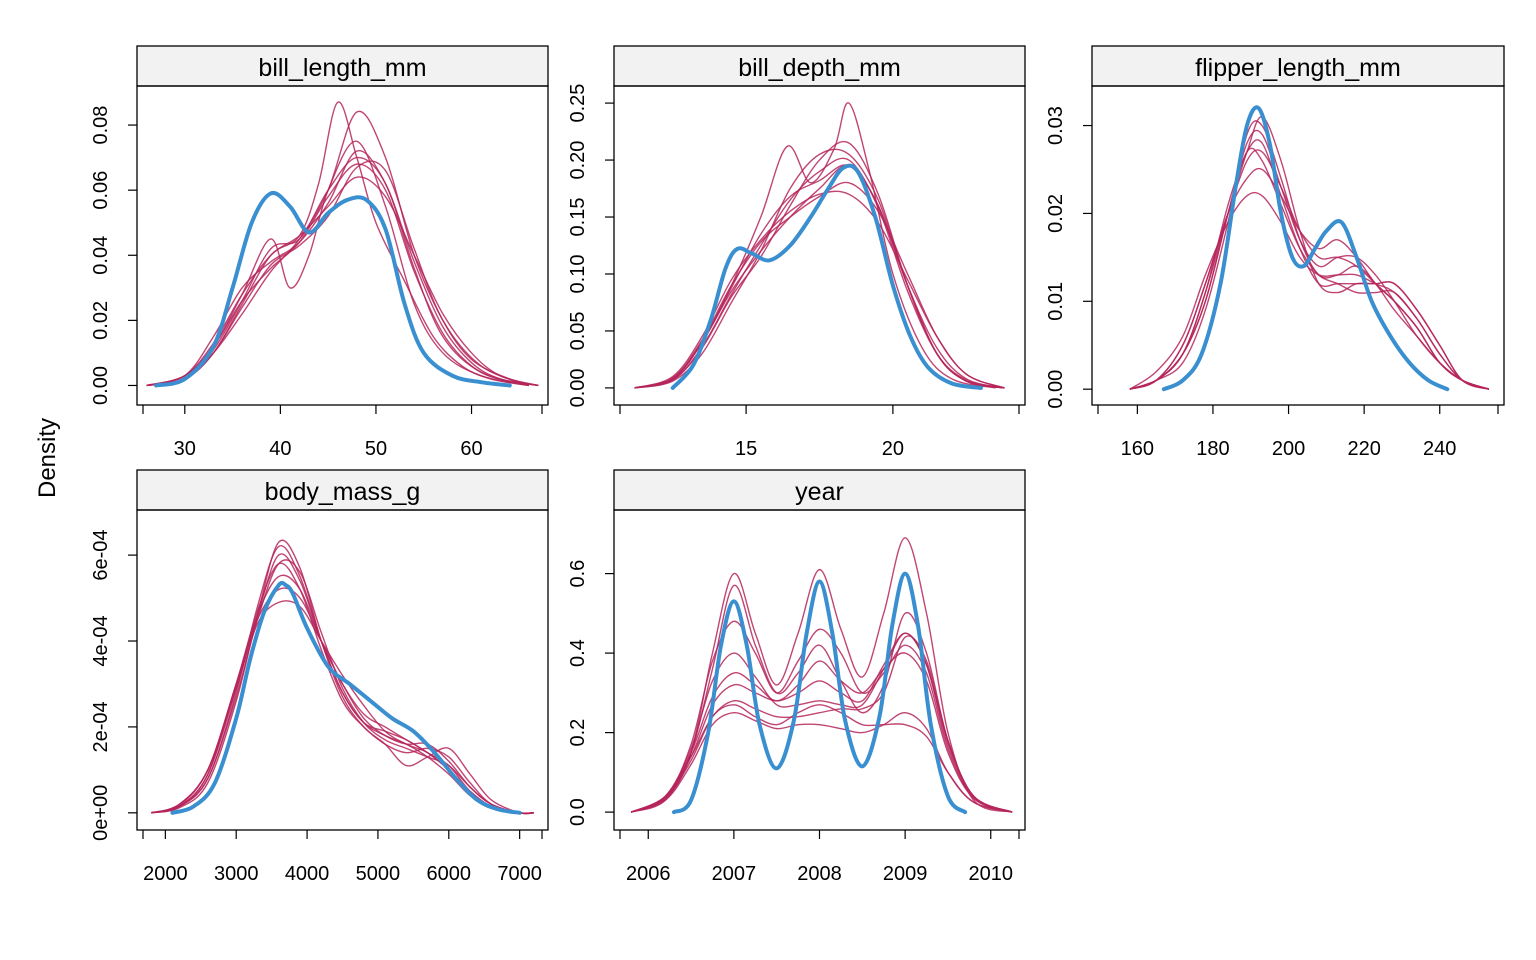 This screenshot has width=1536, height=960. I want to click on panel-title: body_mass_g, so click(343, 492).